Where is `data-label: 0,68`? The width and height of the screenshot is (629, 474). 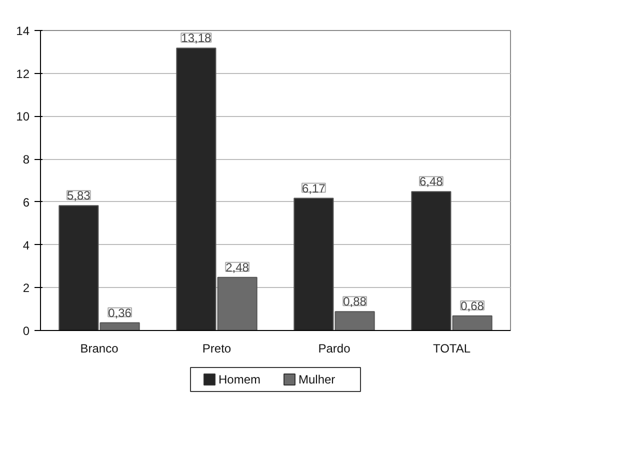 data-label: 0,68 is located at coordinates (472, 305).